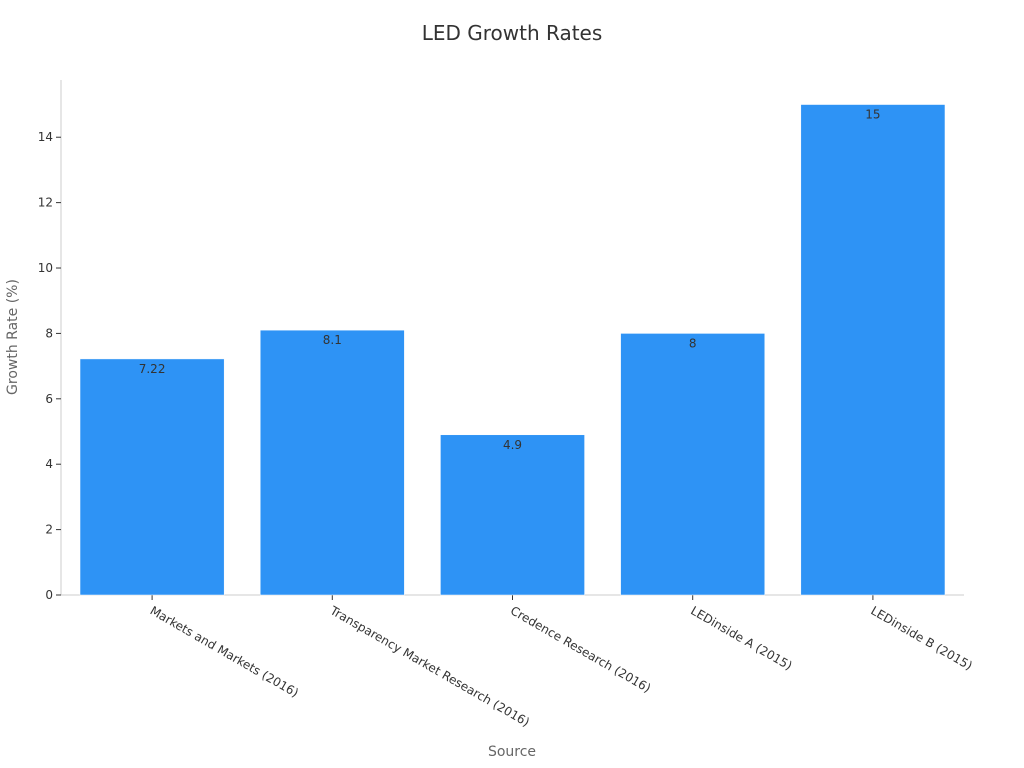 This screenshot has width=1024, height=768. What do you see at coordinates (45, 268) in the screenshot?
I see `y-tick-label: 10` at bounding box center [45, 268].